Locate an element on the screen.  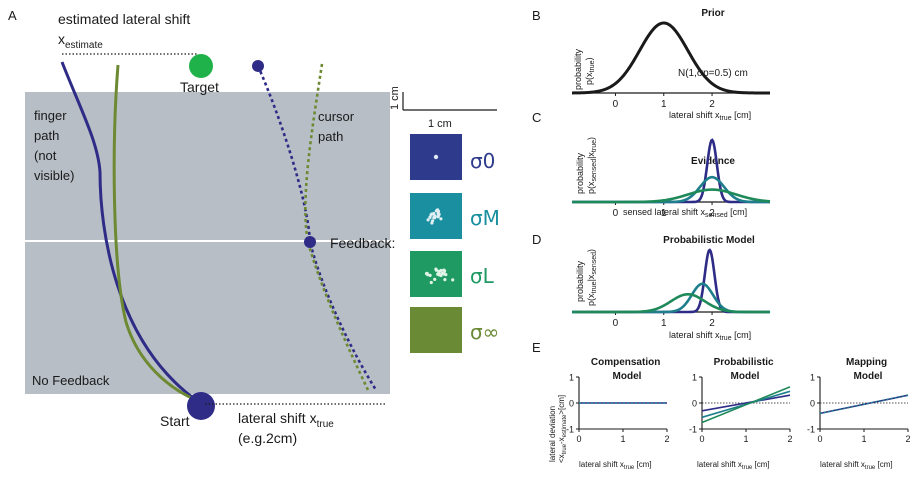
panel-c-ylabel-1: probability is located at coordinates (580, 173).